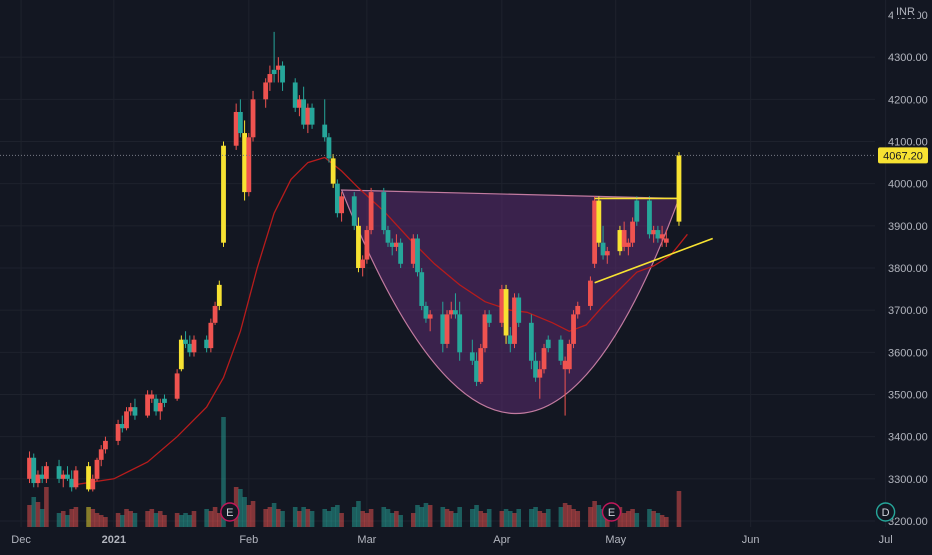 The width and height of the screenshot is (932, 555). I want to click on price-tick-label: 4200.00, so click(908, 100).